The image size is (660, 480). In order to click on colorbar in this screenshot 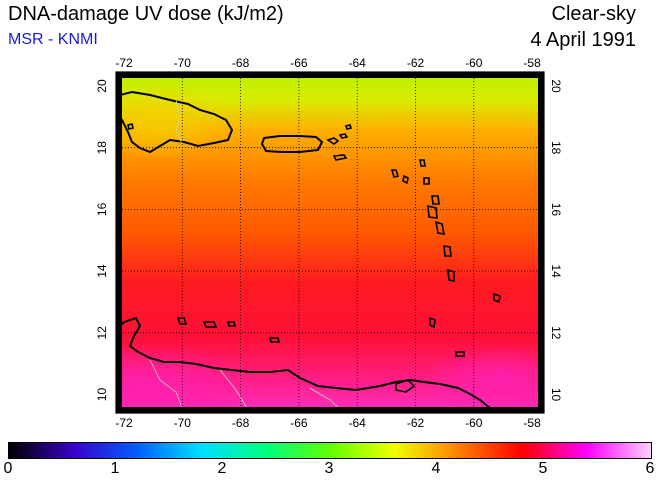, I will do `click(330, 450)`.